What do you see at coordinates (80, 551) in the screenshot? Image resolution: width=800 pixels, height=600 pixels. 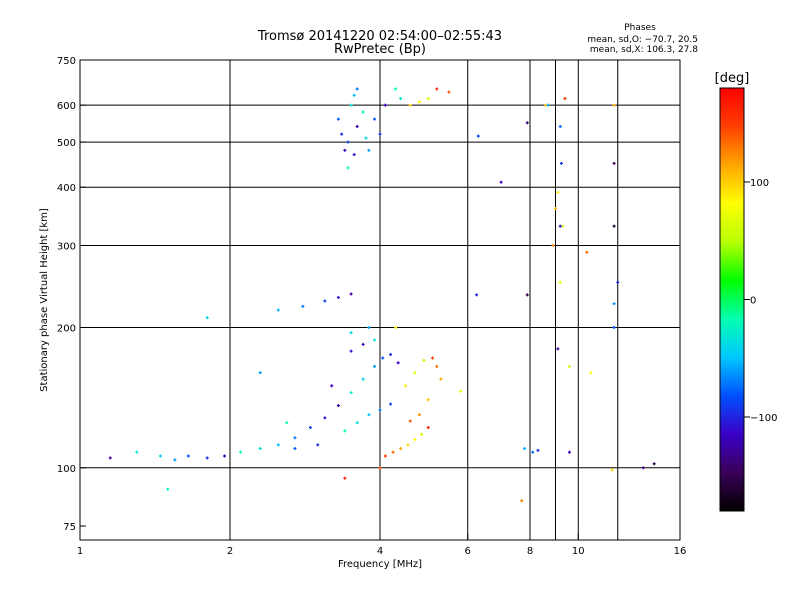 I see `x-tick-label: 1` at bounding box center [80, 551].